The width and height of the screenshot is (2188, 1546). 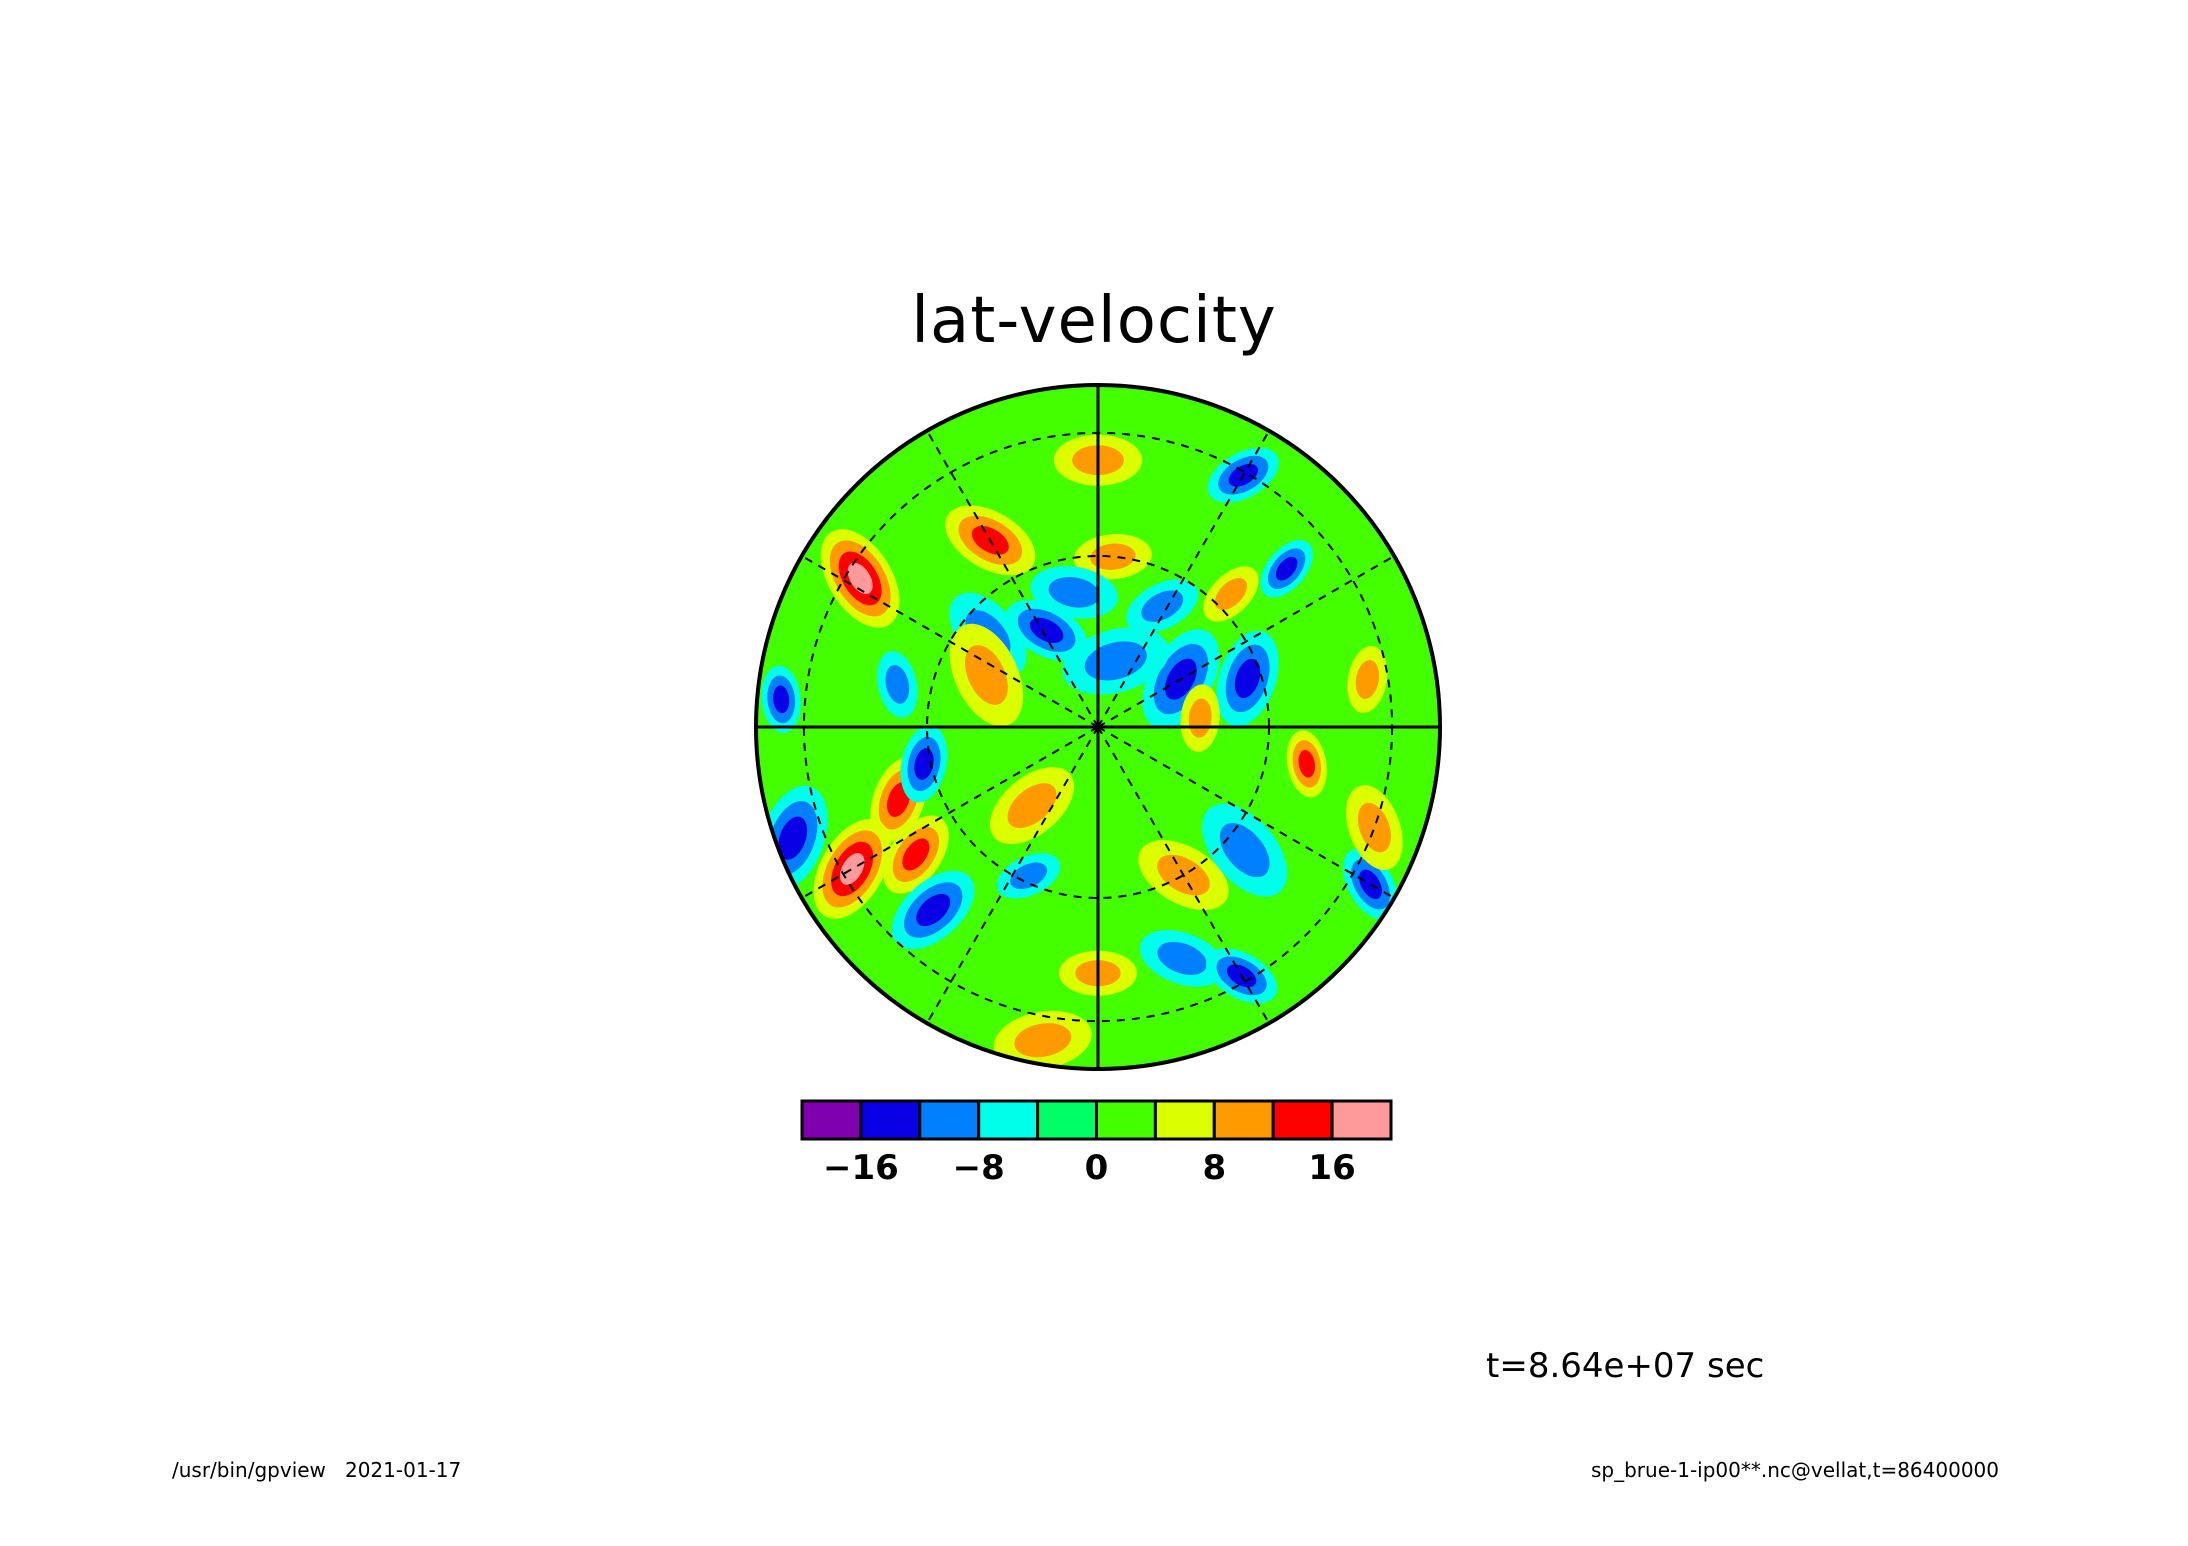 I want to click on graticule, so click(x=1098, y=727).